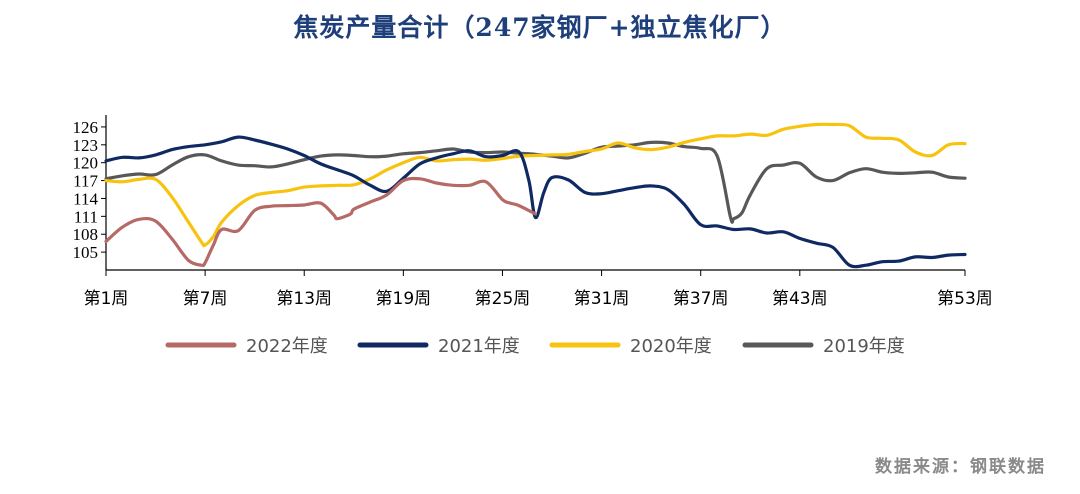 Image resolution: width=1080 pixels, height=494 pixels. I want to click on y-tick-label: 117, so click(85, 181).